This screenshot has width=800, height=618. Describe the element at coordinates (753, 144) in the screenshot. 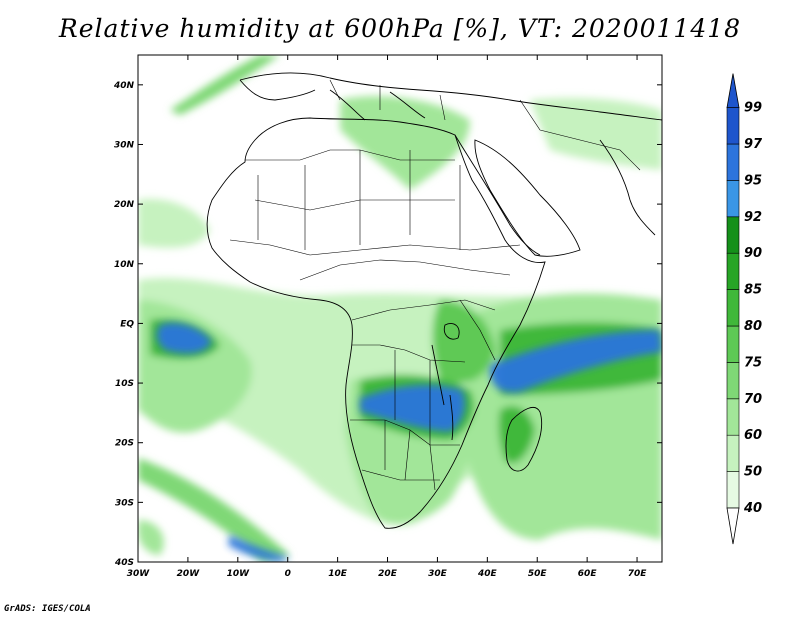

I see `colorbar-level-label: 97` at that location.